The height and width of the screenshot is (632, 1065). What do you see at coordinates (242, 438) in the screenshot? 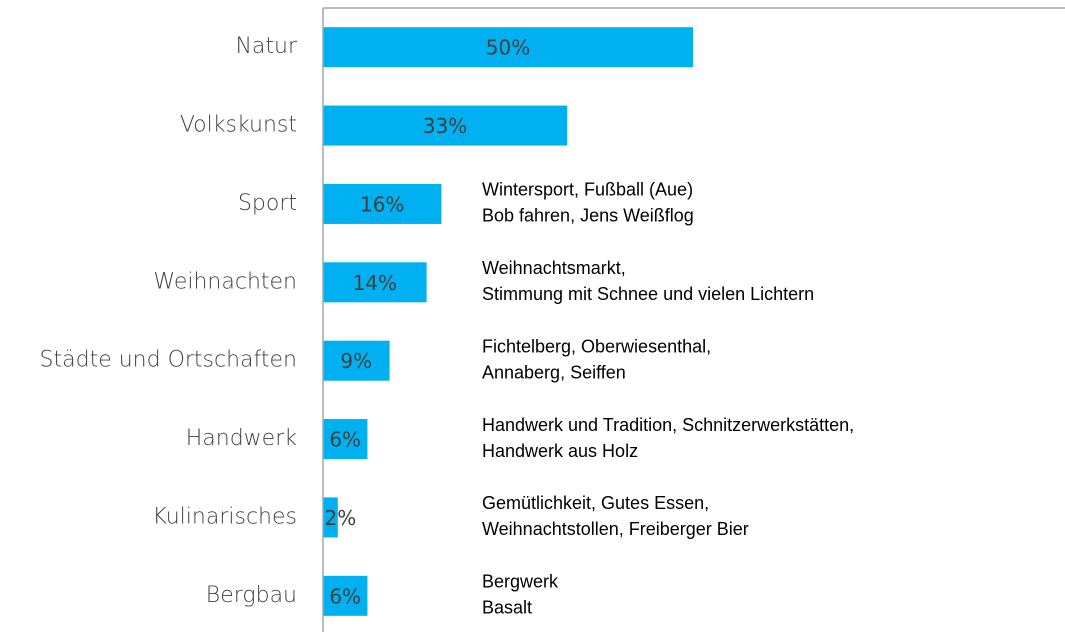
I see `category-label: Handwerk` at bounding box center [242, 438].